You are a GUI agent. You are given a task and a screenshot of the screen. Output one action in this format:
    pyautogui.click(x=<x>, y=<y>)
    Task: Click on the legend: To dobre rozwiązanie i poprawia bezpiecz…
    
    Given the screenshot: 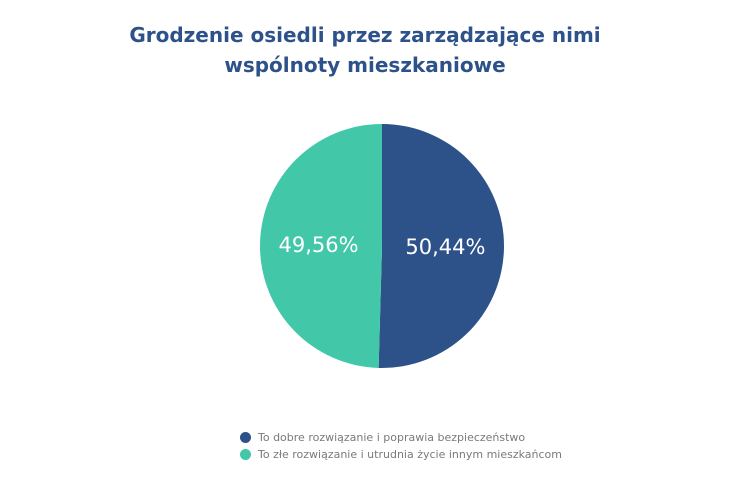 What is the action you would take?
    pyautogui.click(x=401, y=446)
    